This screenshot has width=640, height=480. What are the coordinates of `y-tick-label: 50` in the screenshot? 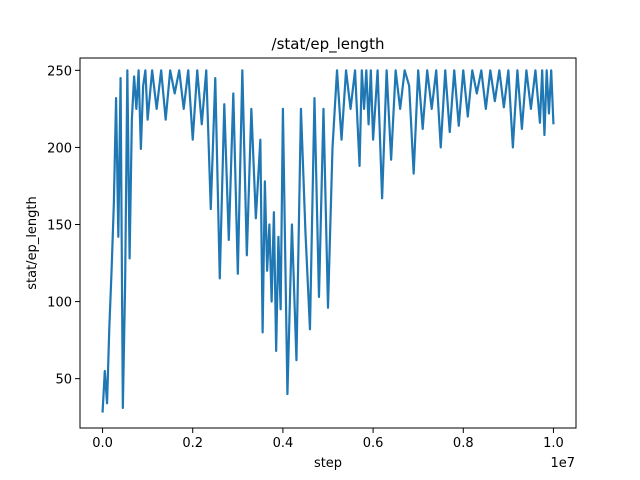 It's located at (63, 380).